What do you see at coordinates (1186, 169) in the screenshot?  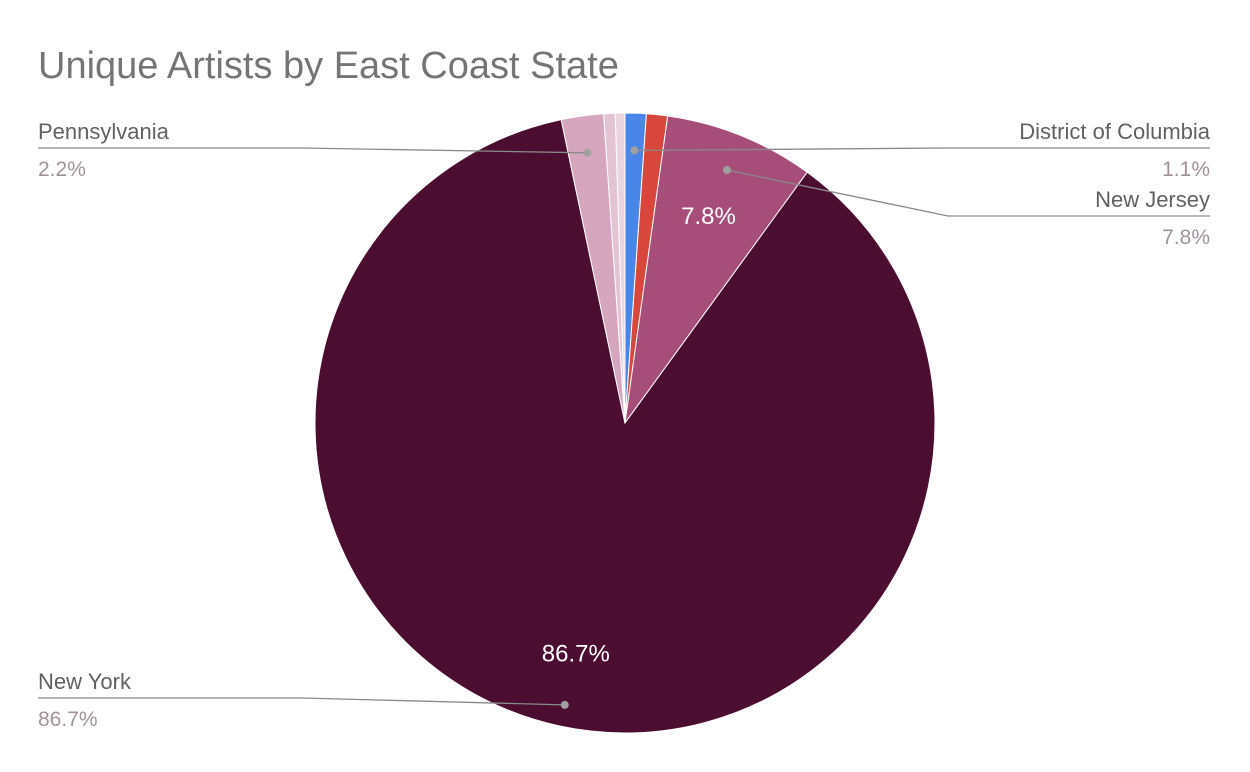 I see `callout-pct-district-of-columbia: 1.1%` at bounding box center [1186, 169].